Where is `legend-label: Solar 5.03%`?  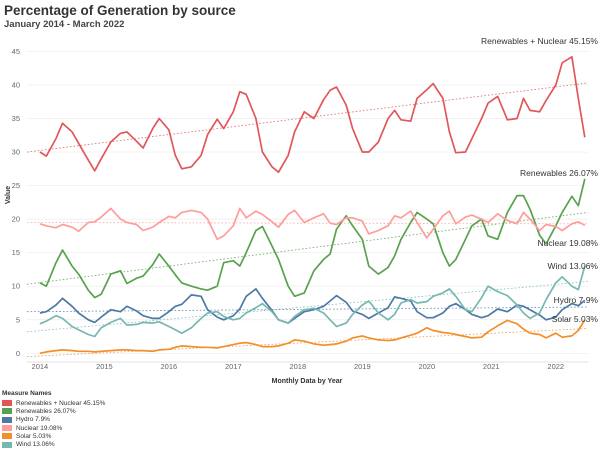 legend-label: Solar 5.03% is located at coordinates (34, 436).